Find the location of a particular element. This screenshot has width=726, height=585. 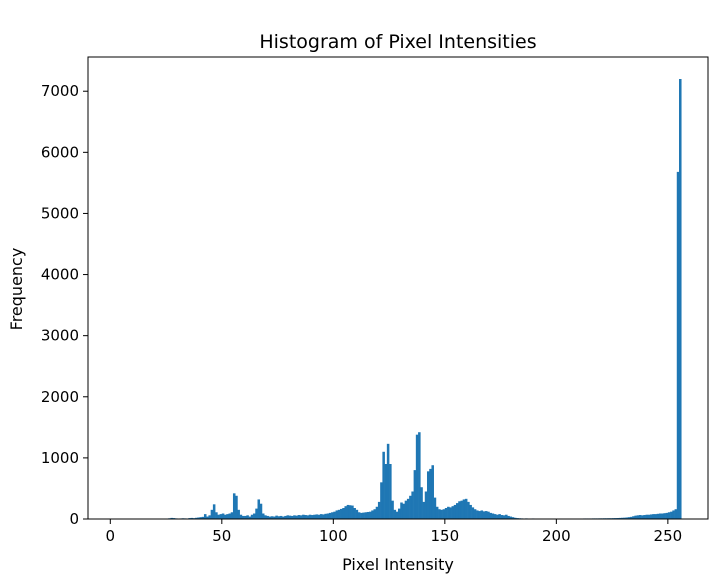

x-tick-label: 200 is located at coordinates (556, 536).